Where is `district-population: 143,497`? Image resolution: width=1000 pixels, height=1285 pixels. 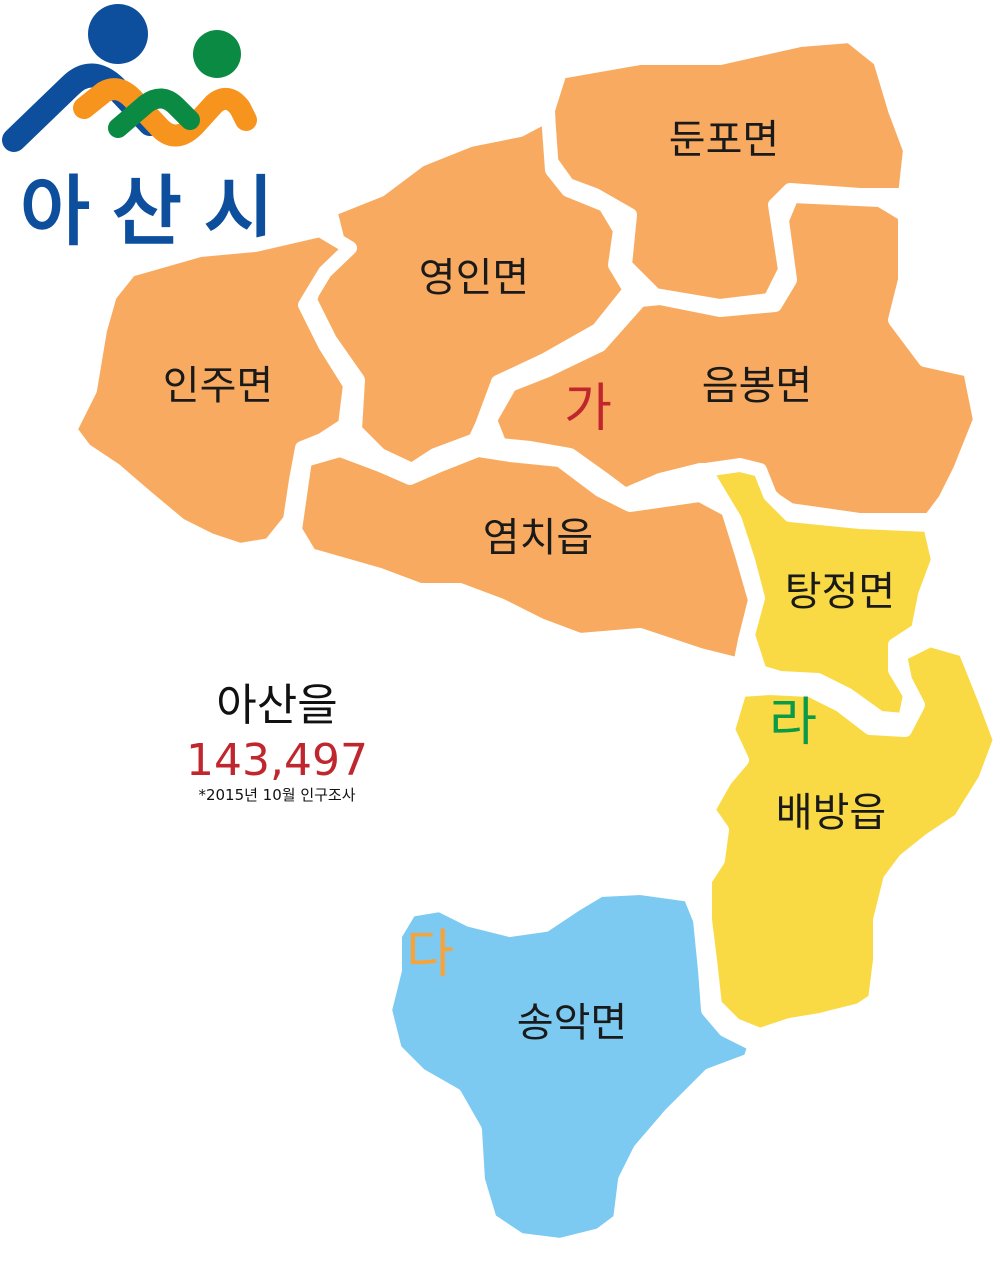 district-population: 143,497 is located at coordinates (277, 760).